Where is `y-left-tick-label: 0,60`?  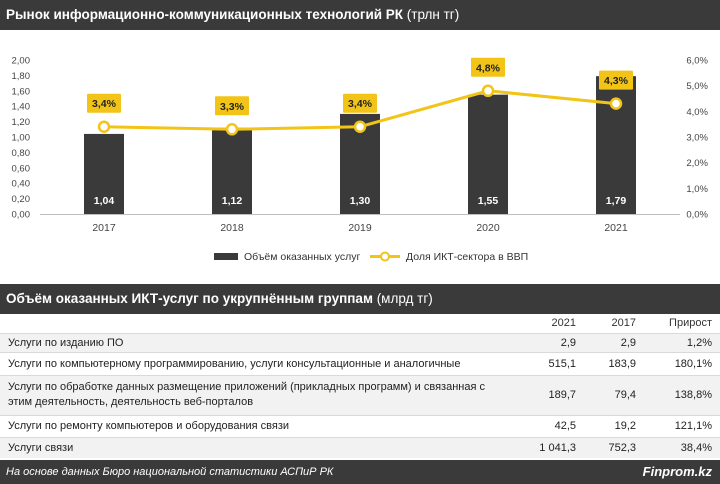
y-left-tick-label: 0,60 is located at coordinates (21, 168).